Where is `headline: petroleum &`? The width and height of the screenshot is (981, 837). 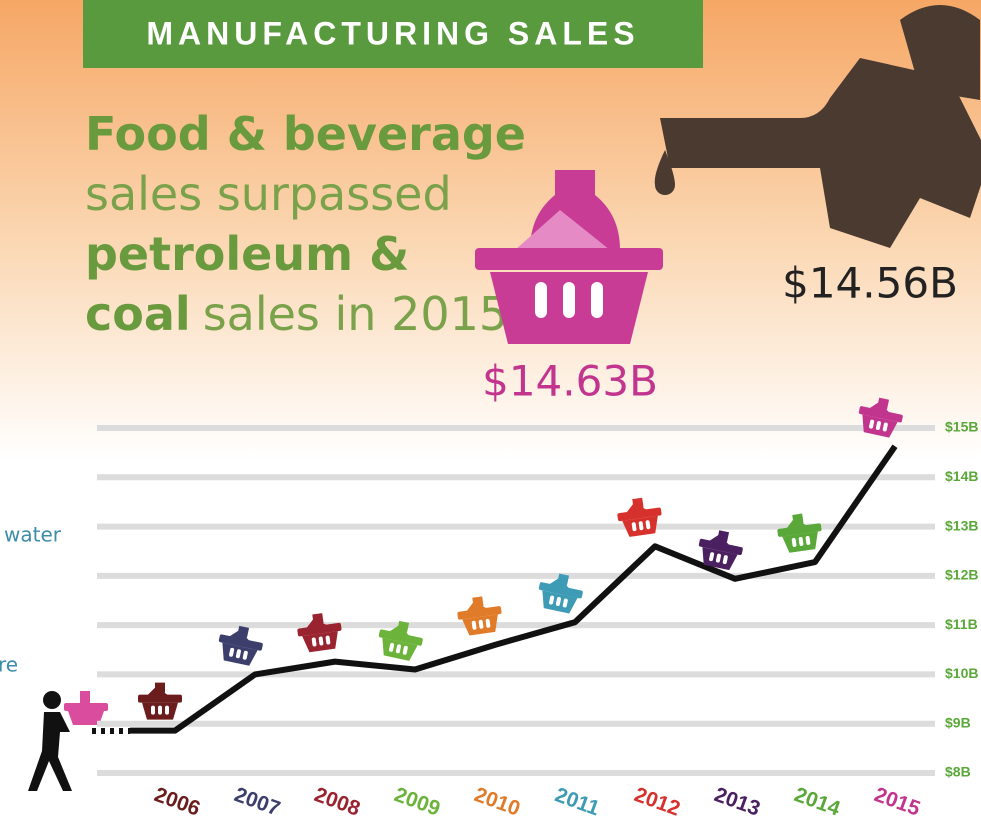 headline: petroleum & is located at coordinates (247, 254).